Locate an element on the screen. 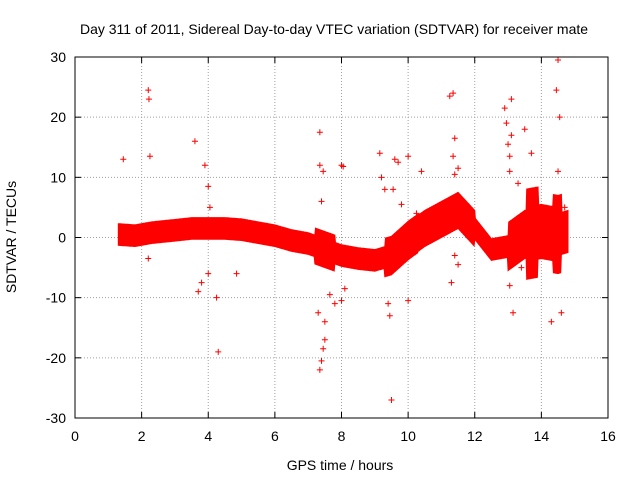 The height and width of the screenshot is (480, 640). x-tick-label: 6 is located at coordinates (275, 436).